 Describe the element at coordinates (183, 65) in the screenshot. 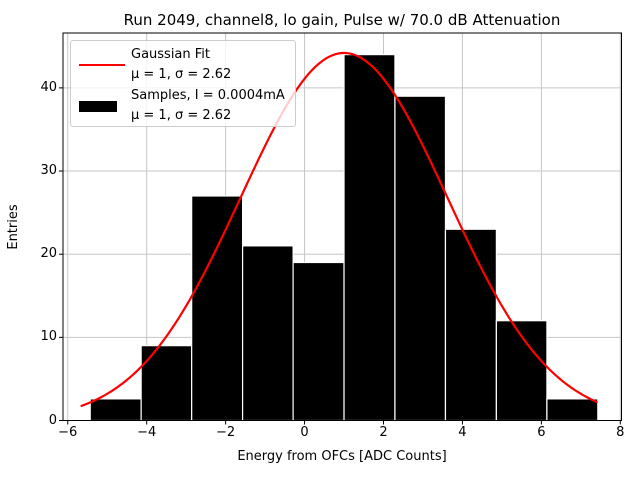

I see `legend-entry-gaussian-fit: Gaussian Fit μ = 1, σ = 2.62` at that location.